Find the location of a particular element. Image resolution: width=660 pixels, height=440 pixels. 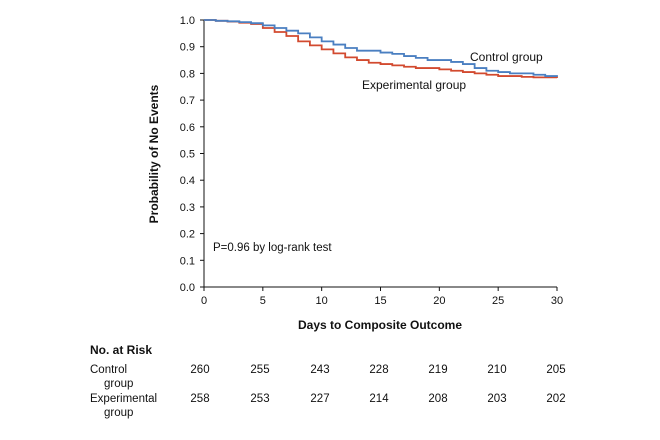

x-tick-label: 30 is located at coordinates (557, 301).